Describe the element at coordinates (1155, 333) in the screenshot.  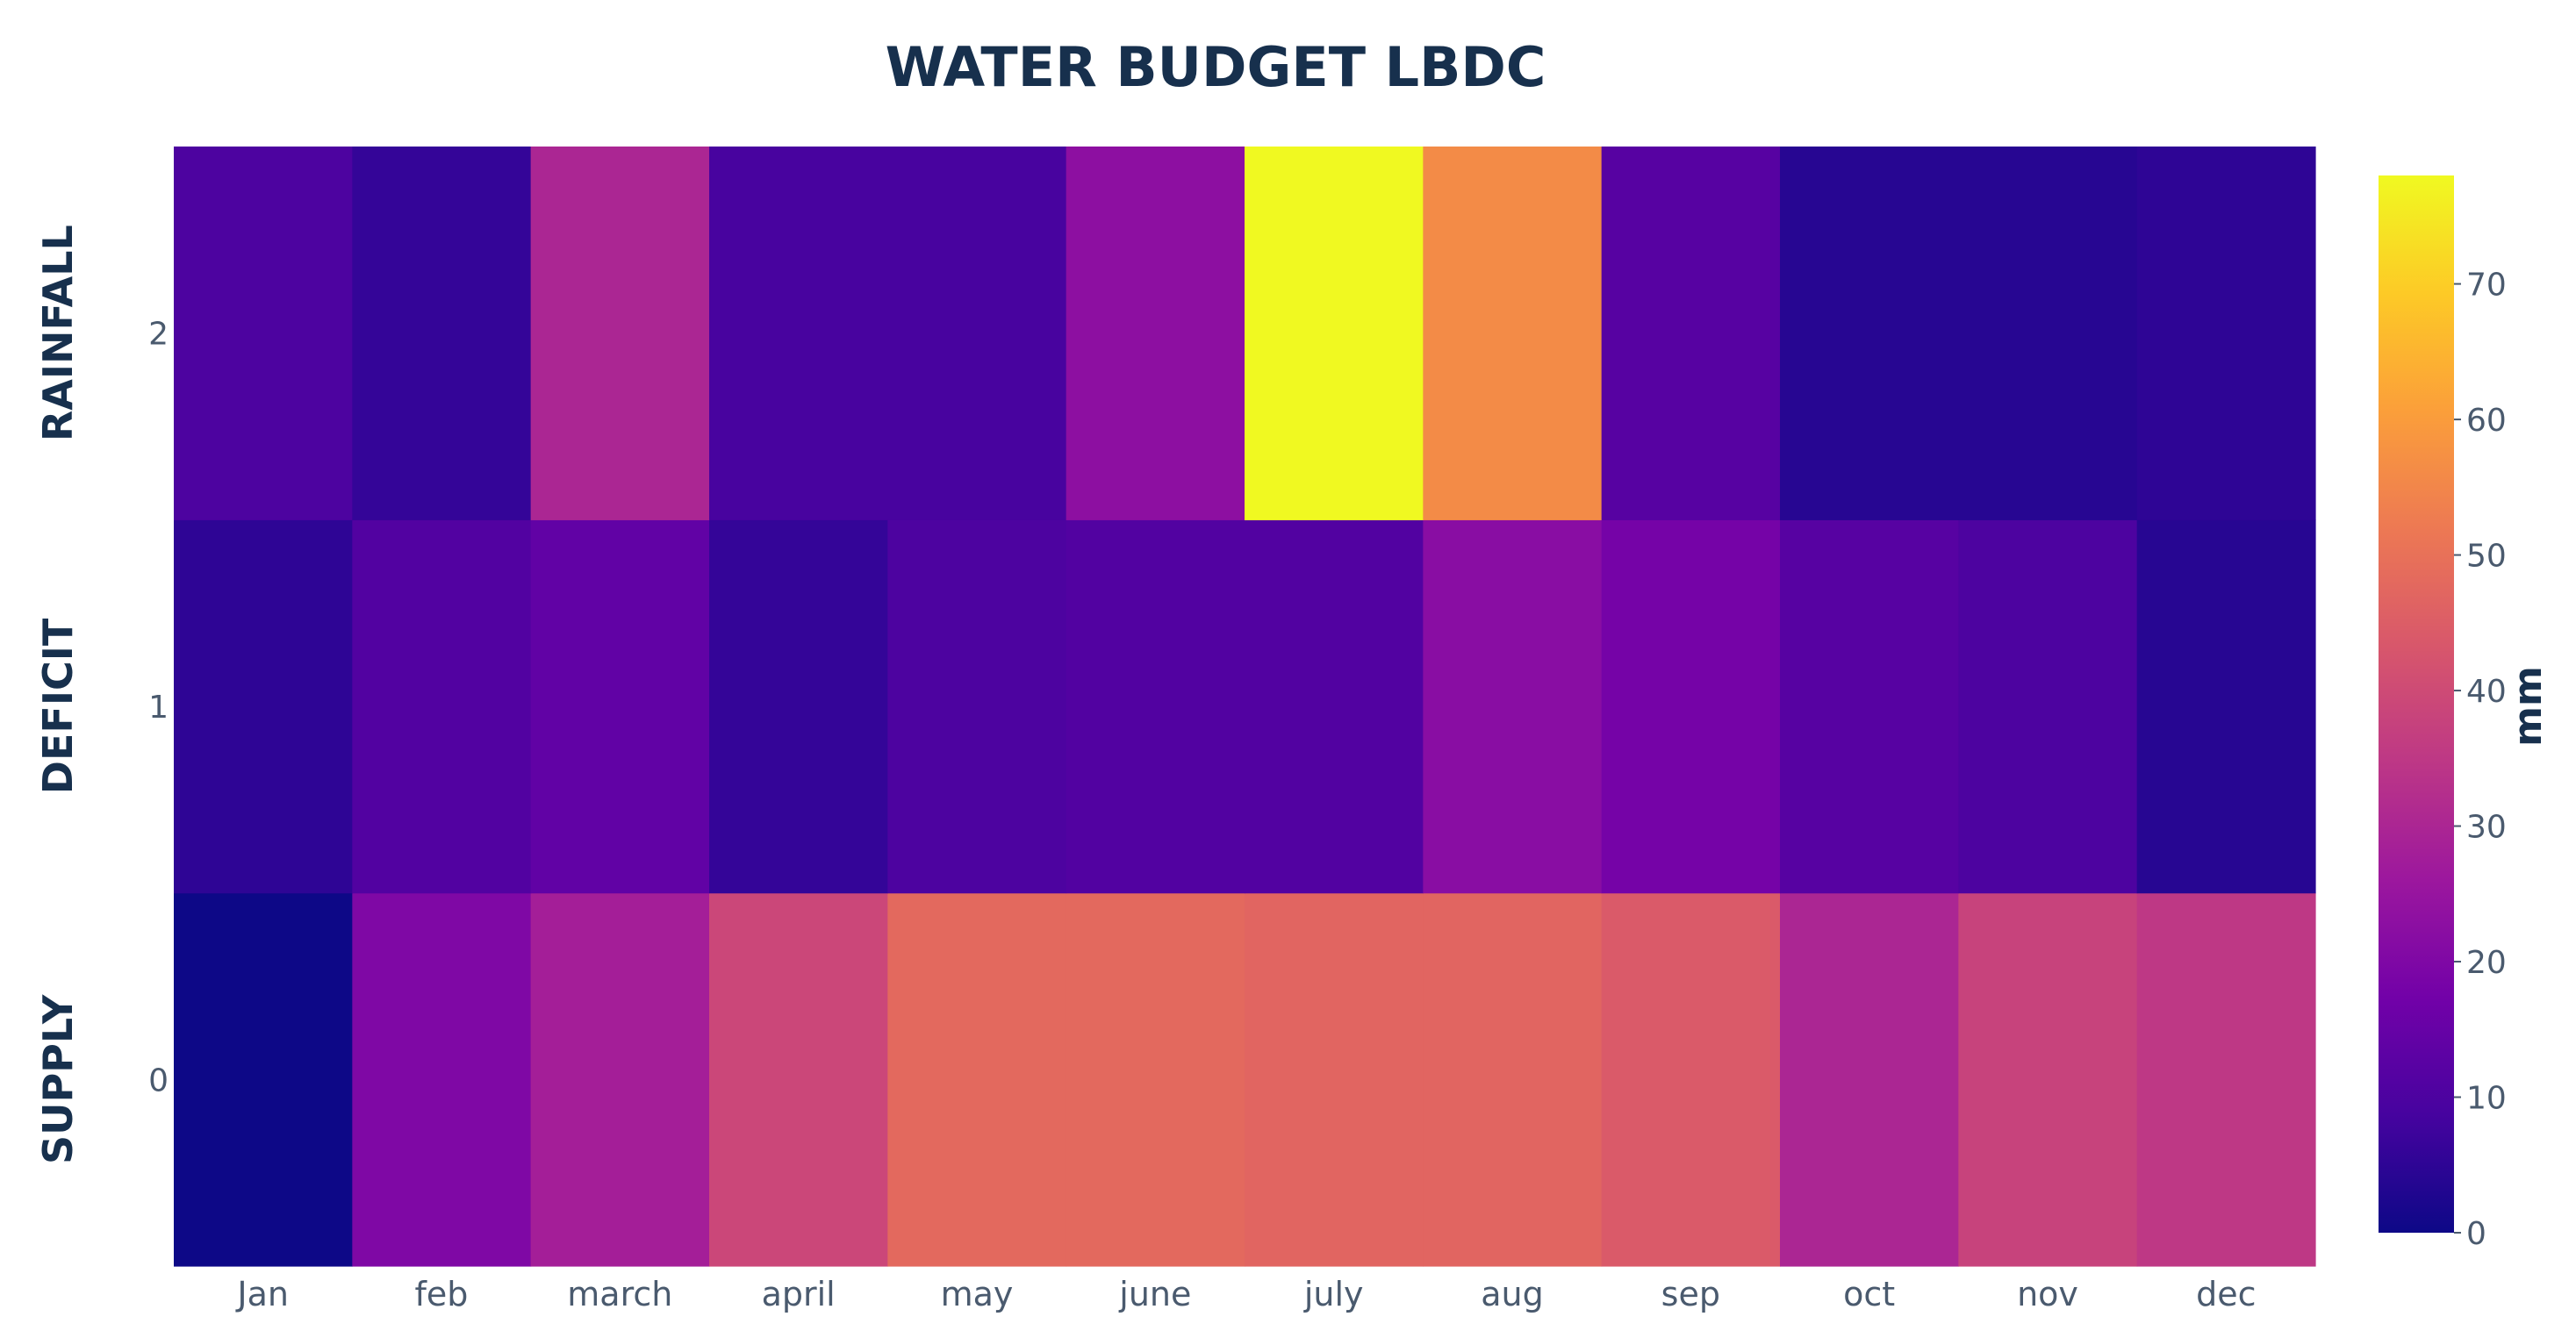
I see `heatmap-cell-rainfall-june` at that location.